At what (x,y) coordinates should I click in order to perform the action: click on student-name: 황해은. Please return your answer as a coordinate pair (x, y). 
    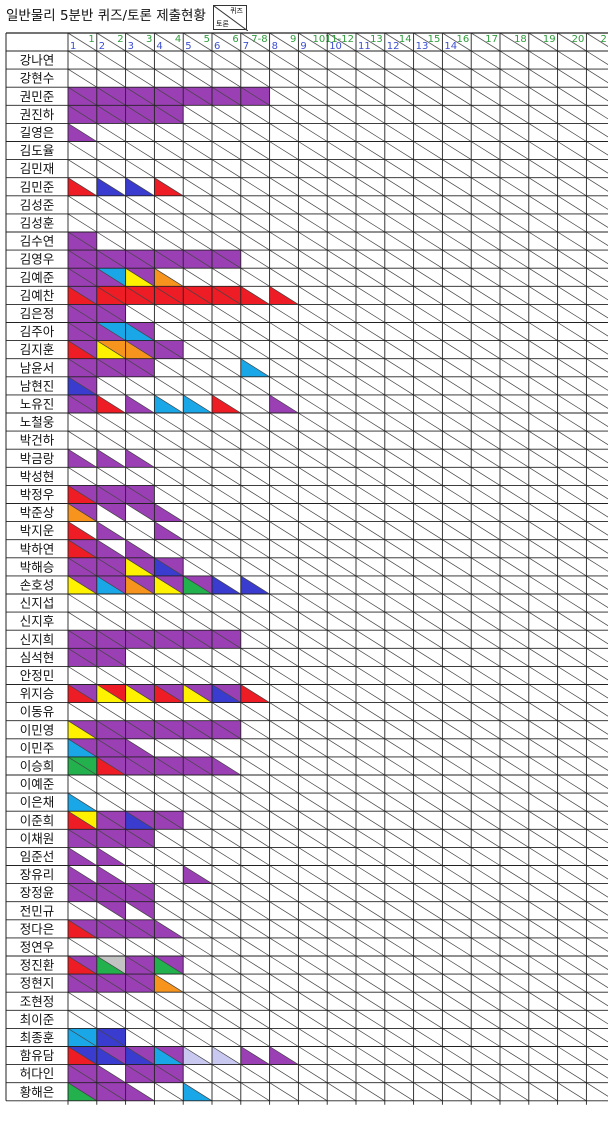
    Looking at the image, I should click on (37, 1091).